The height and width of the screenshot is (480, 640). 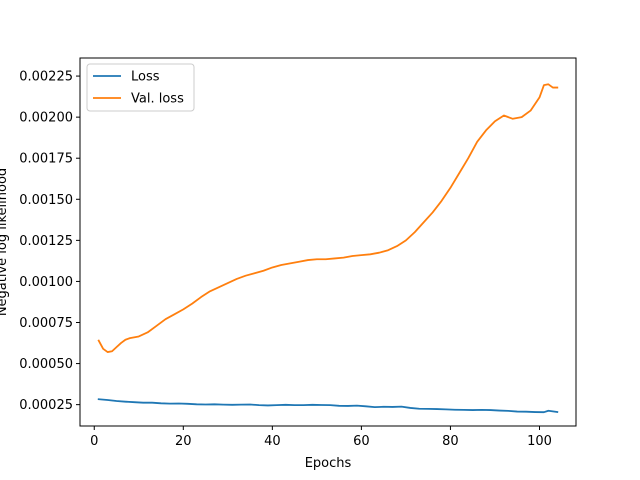 What do you see at coordinates (450, 441) in the screenshot?
I see `x-tick-label: 80` at bounding box center [450, 441].